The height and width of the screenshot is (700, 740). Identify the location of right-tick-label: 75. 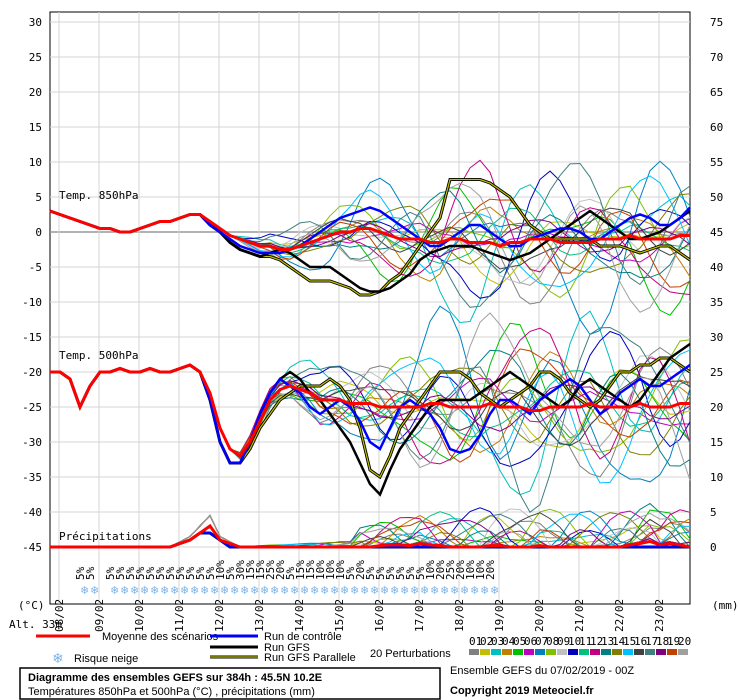
(716, 22).